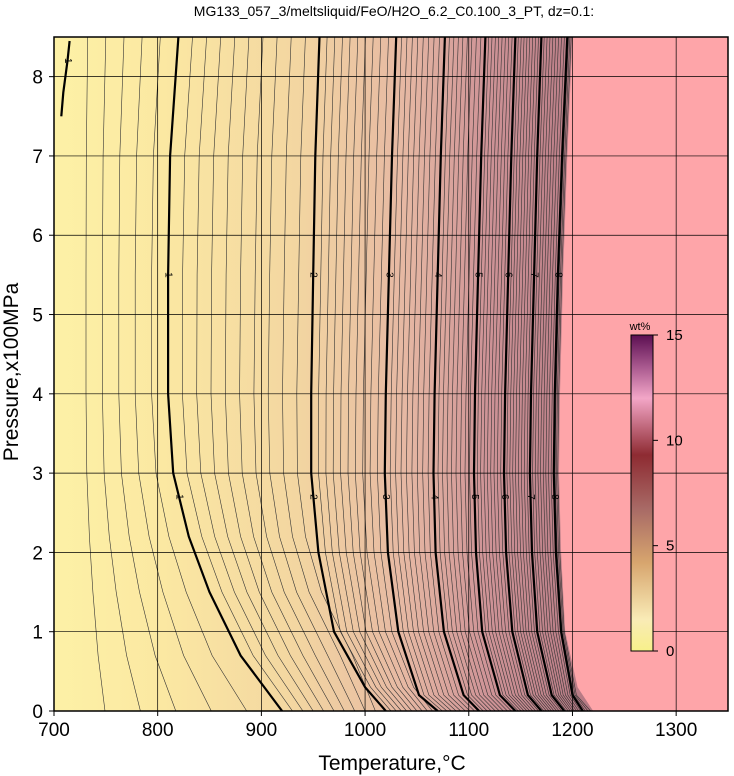  Describe the element at coordinates (670, 651) in the screenshot. I see `colorbar-tick-label: 0` at that location.